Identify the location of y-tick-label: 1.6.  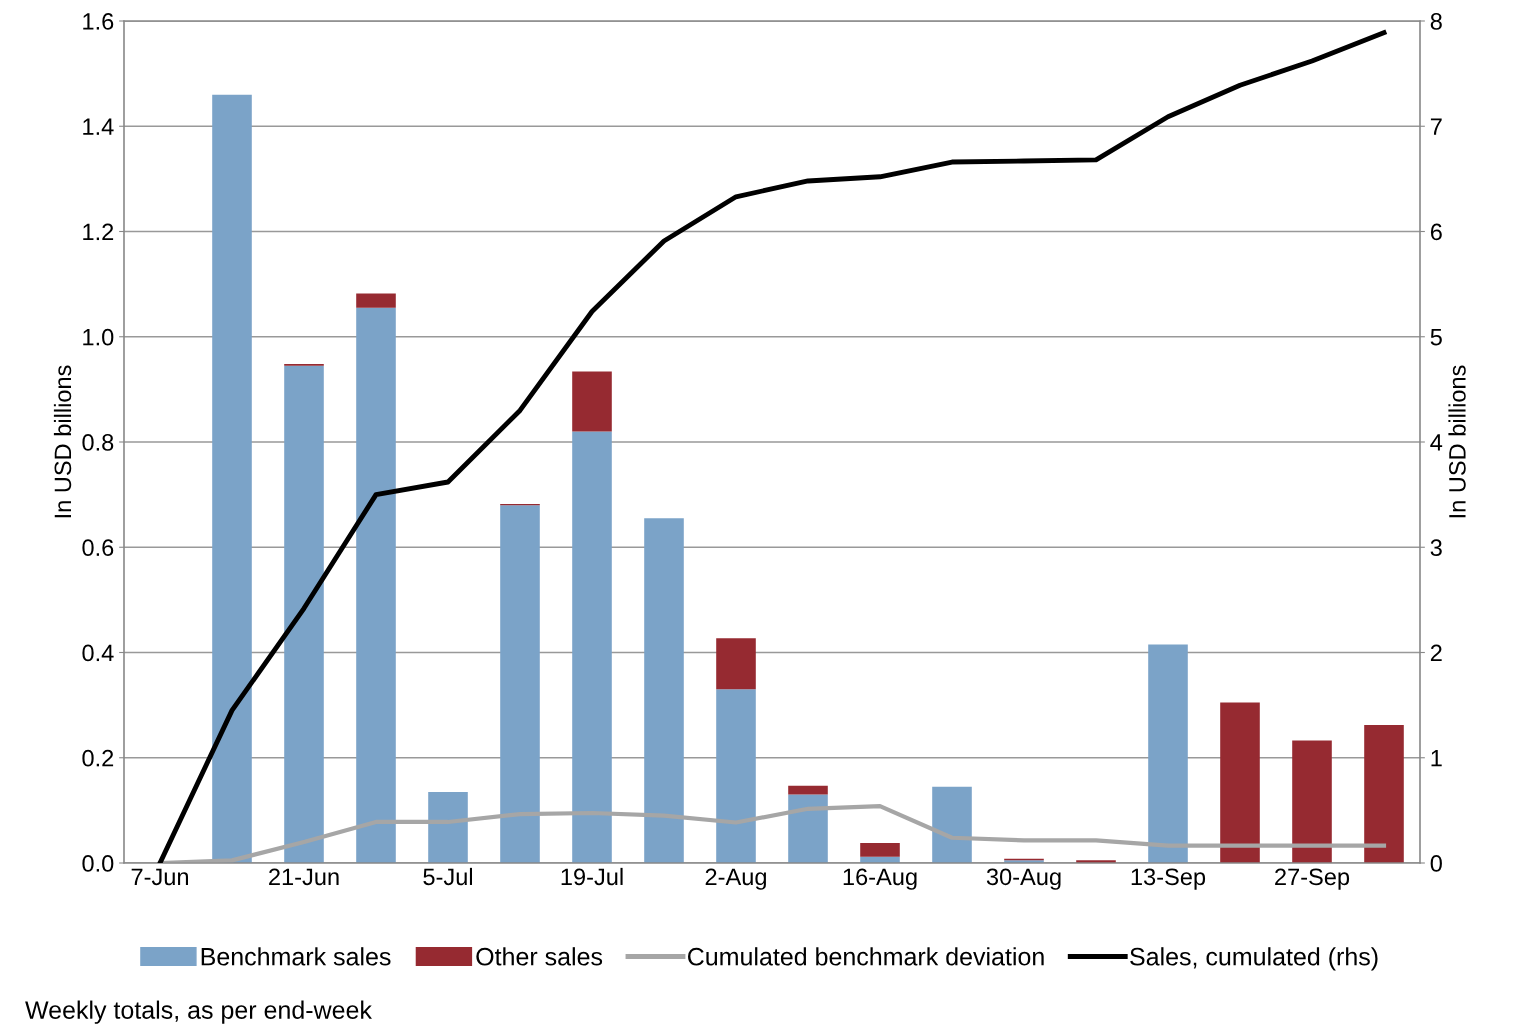
(98, 21).